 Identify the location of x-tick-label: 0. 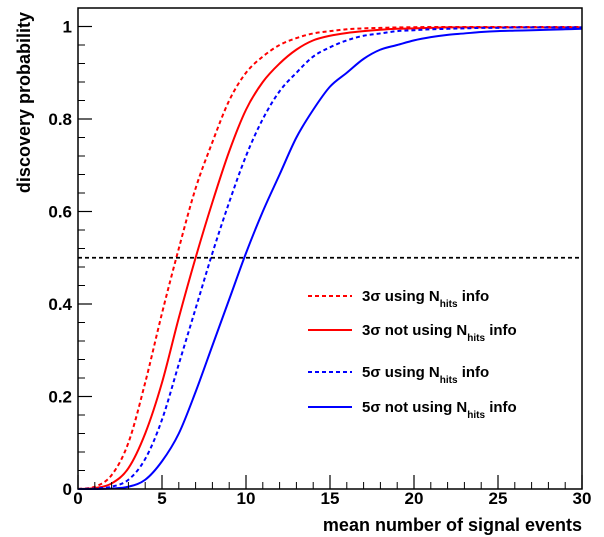
(77, 498).